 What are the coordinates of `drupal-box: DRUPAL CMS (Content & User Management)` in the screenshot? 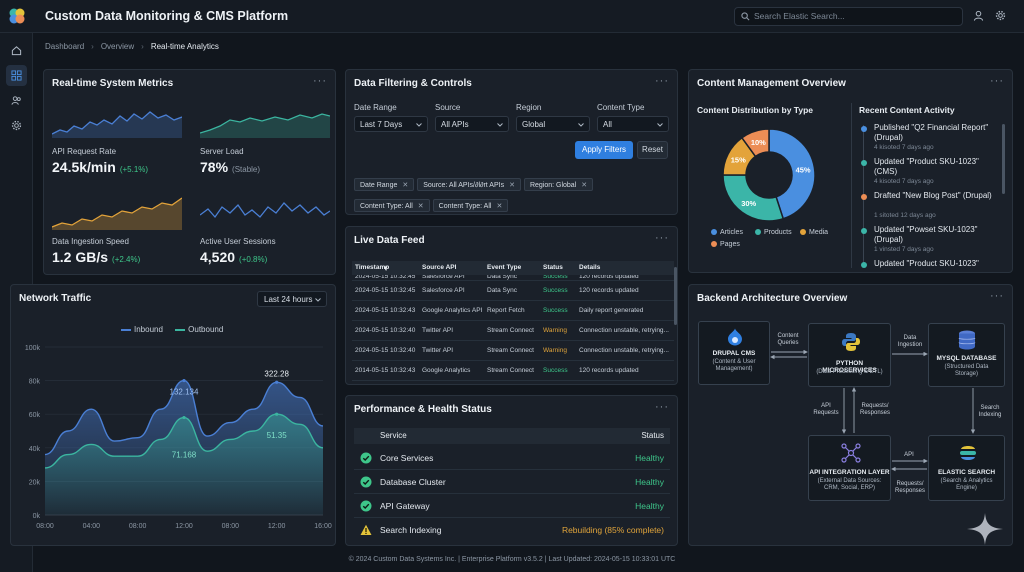 It's located at (734, 353).